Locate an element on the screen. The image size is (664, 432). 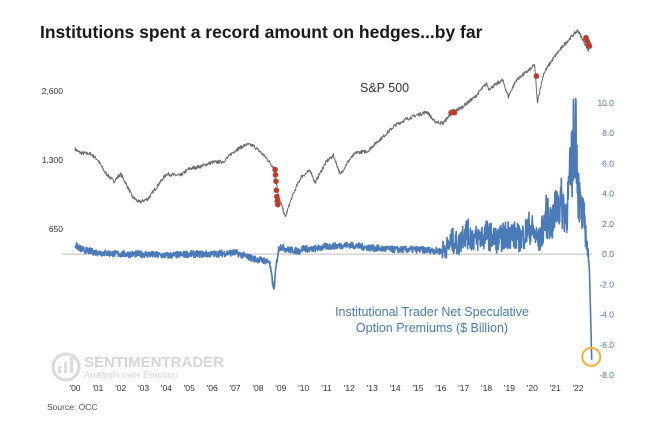
x-tick-label: '02 is located at coordinates (120, 388).